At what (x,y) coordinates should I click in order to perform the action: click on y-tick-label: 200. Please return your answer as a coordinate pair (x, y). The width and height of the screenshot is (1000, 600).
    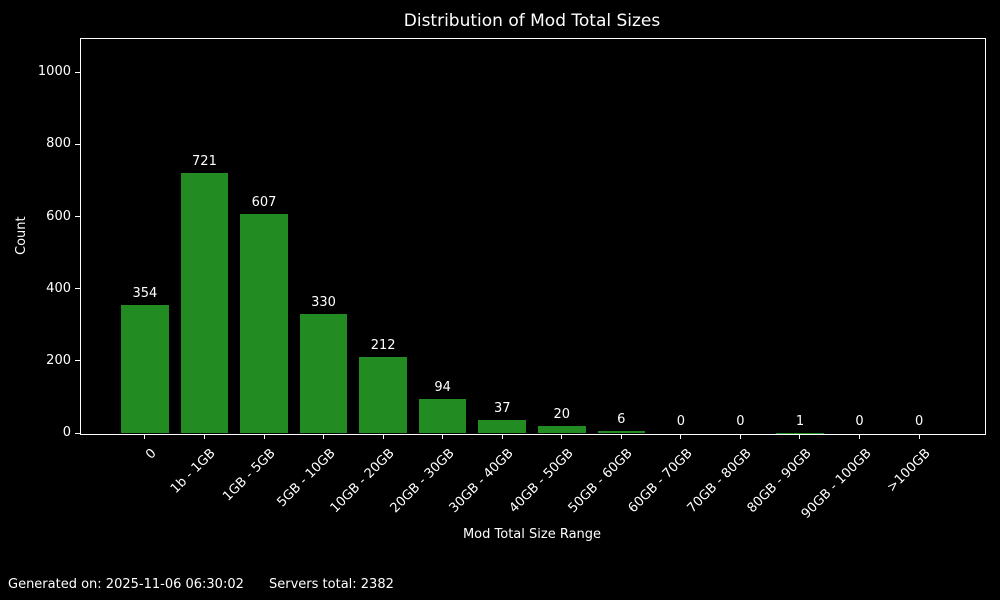
    Looking at the image, I should click on (58, 360).